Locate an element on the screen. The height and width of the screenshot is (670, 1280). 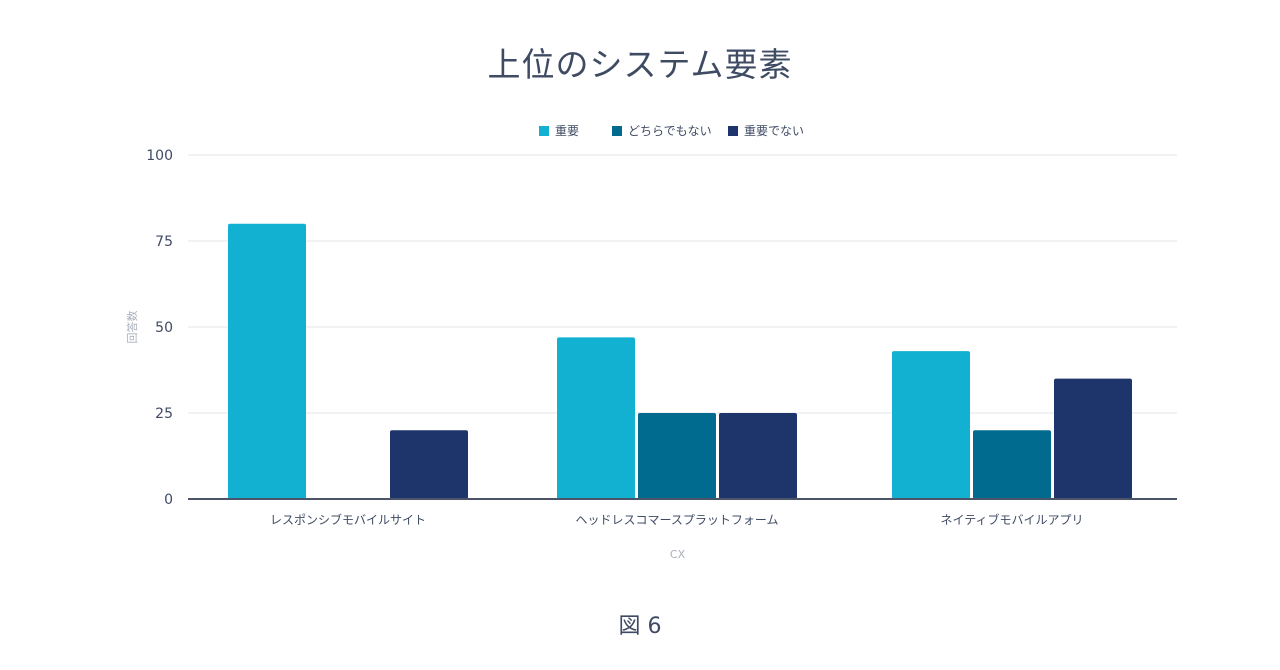
y-tick-label: 100 is located at coordinates (159, 156).